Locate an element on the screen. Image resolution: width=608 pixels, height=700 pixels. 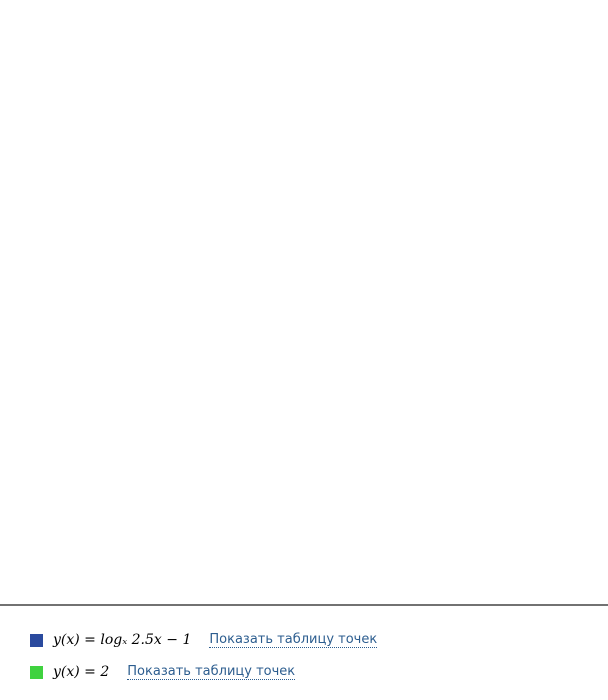
legend-label: y(x) = 2 is located at coordinates (81, 672).